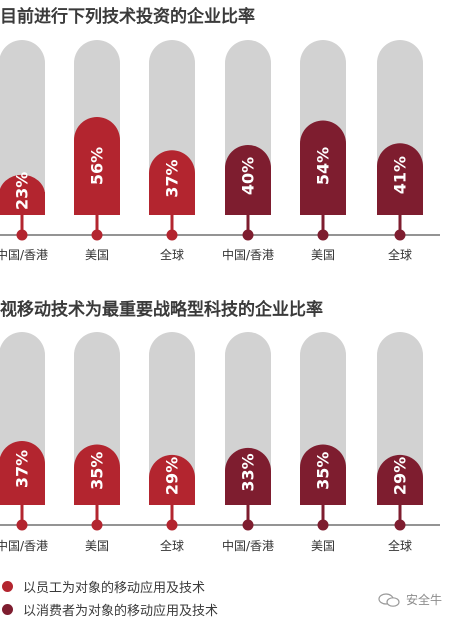  What do you see at coordinates (22, 127) in the screenshot?
I see `chart-1-bar-track` at bounding box center [22, 127].